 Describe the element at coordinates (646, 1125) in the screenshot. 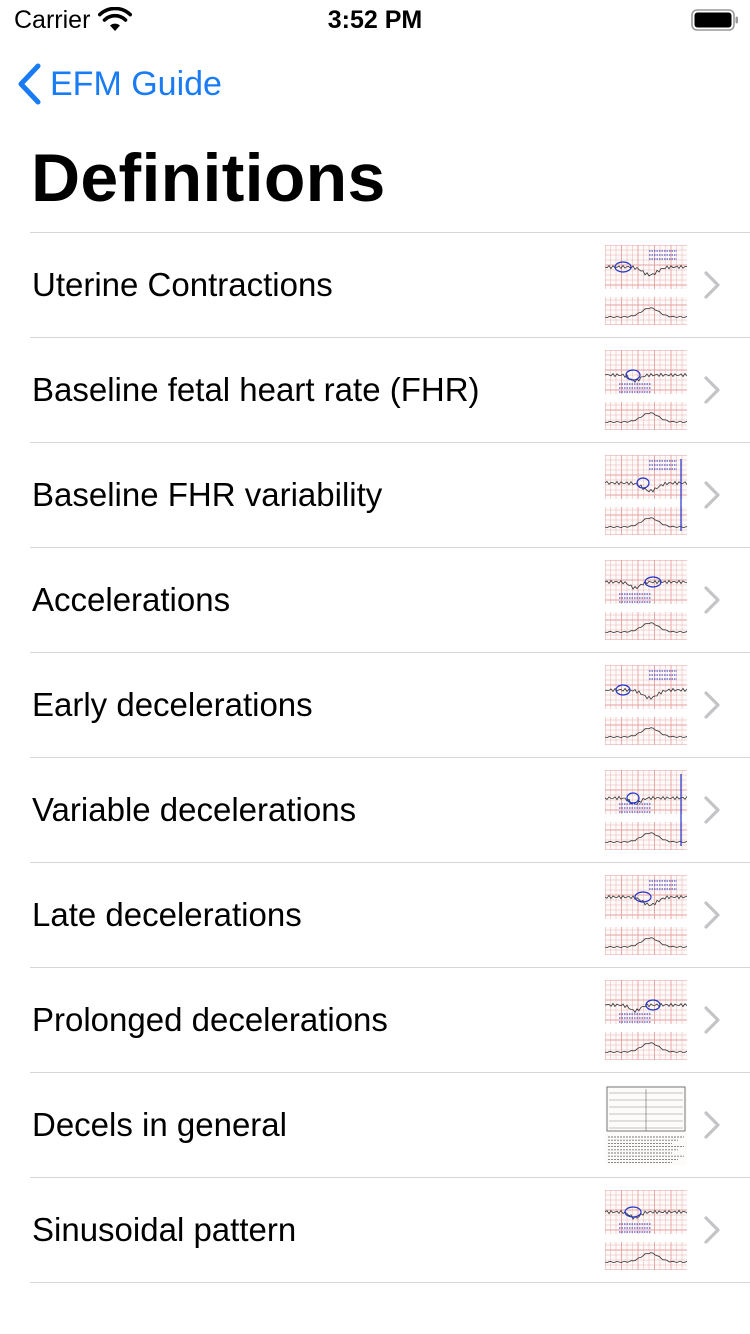

I see `document-thumbnail` at that location.